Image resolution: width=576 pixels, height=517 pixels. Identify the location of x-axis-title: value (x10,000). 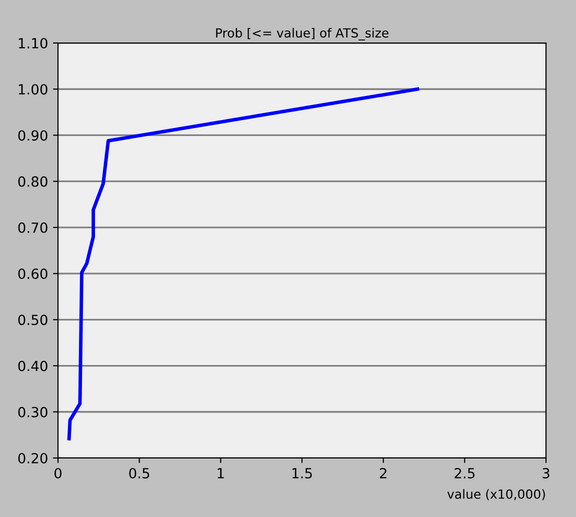
(496, 494).